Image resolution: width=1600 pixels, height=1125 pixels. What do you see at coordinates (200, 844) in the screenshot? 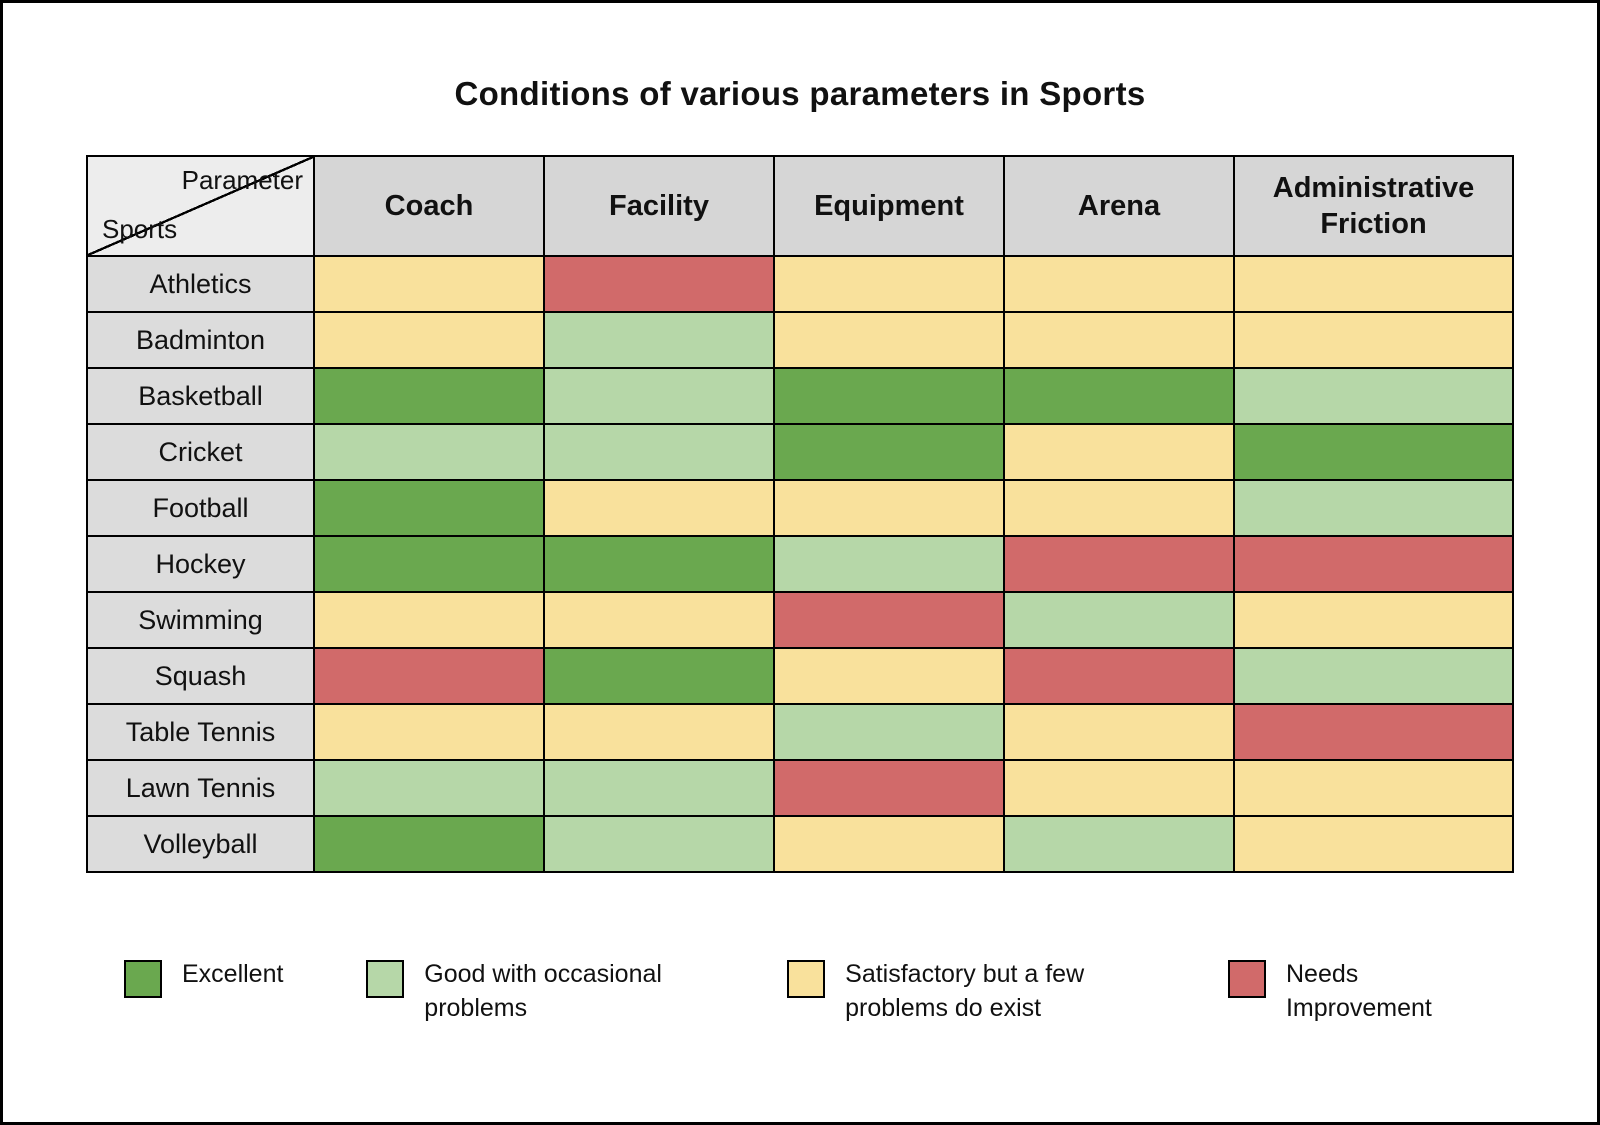
I see `row-header-volleyball: Volleyball` at bounding box center [200, 844].